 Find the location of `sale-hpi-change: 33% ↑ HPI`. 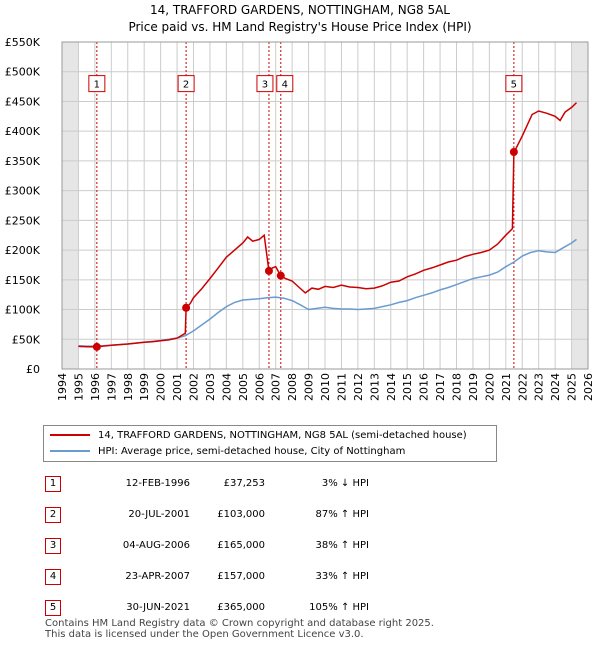

sale-hpi-change: 33% ↑ HPI is located at coordinates (342, 576).